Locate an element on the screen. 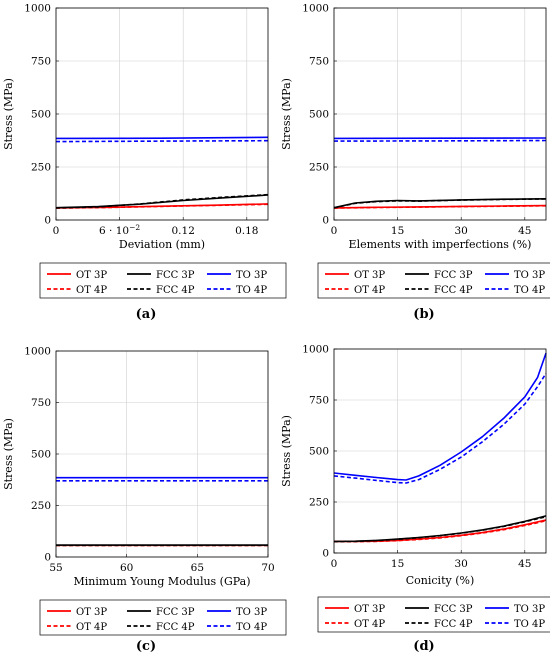 Image resolution: width=550 pixels, height=657 pixels. panel-caption: (a) is located at coordinates (146, 314).